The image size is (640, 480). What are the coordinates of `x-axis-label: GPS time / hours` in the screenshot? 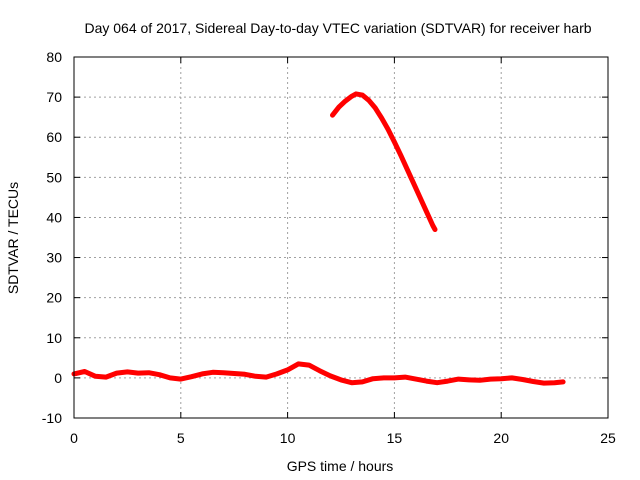 It's located at (340, 466).